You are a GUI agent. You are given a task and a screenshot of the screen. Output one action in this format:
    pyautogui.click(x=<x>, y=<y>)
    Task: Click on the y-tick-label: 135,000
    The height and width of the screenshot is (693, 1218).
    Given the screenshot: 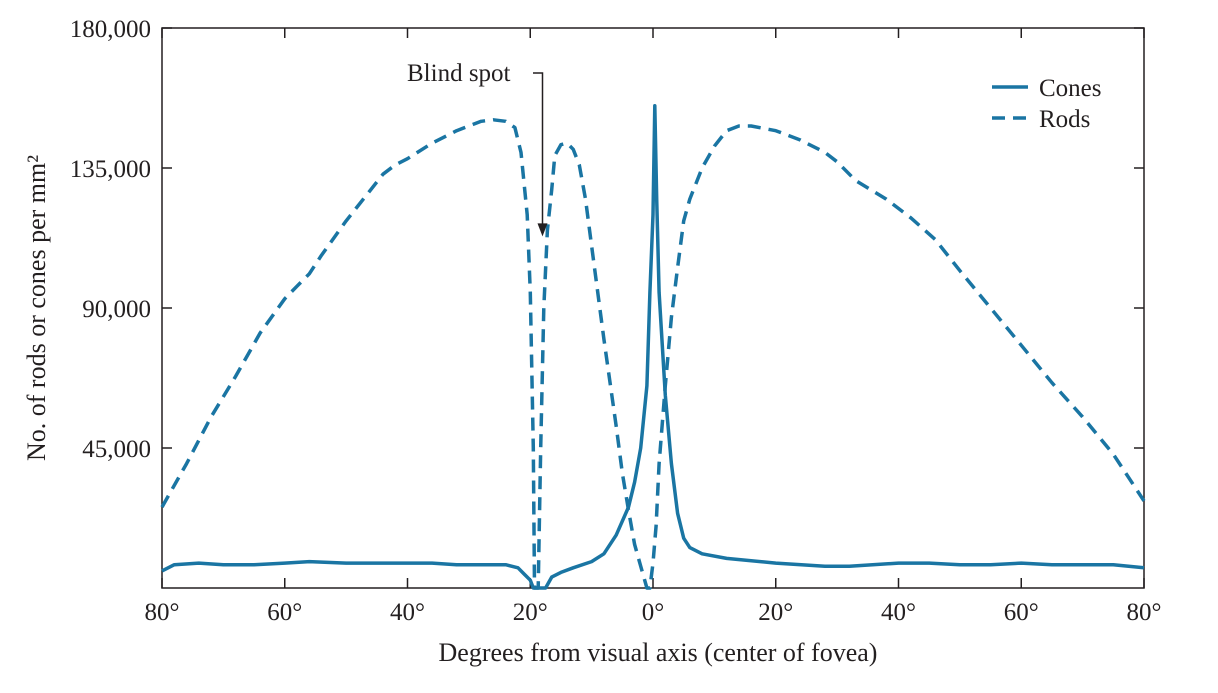 What is the action you would take?
    pyautogui.click(x=110, y=169)
    